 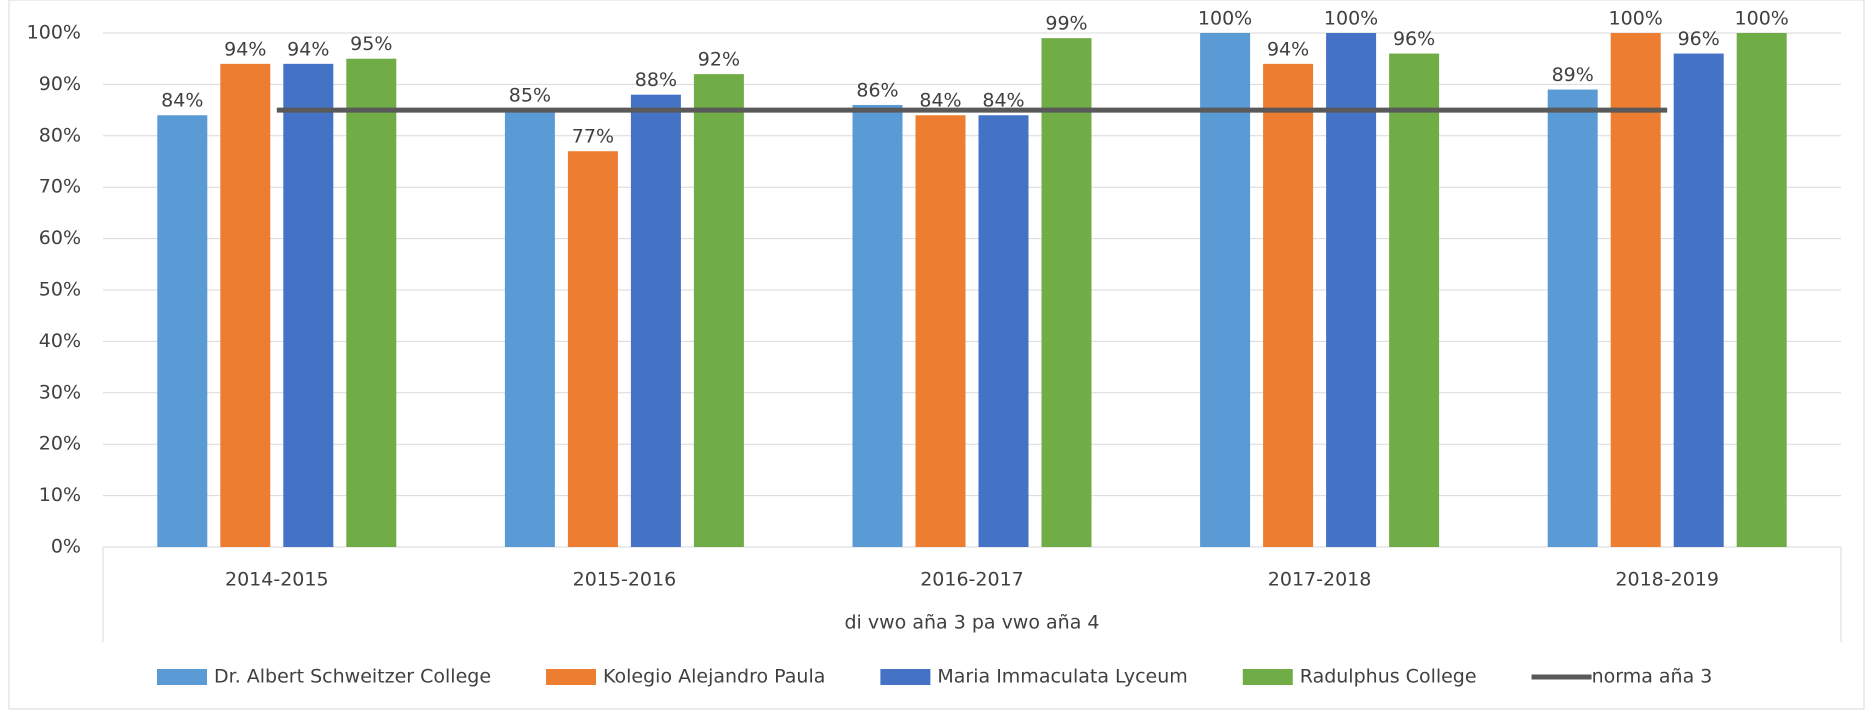 What do you see at coordinates (625, 580) in the screenshot?
I see `x-tick-label: 2015-2016` at bounding box center [625, 580].